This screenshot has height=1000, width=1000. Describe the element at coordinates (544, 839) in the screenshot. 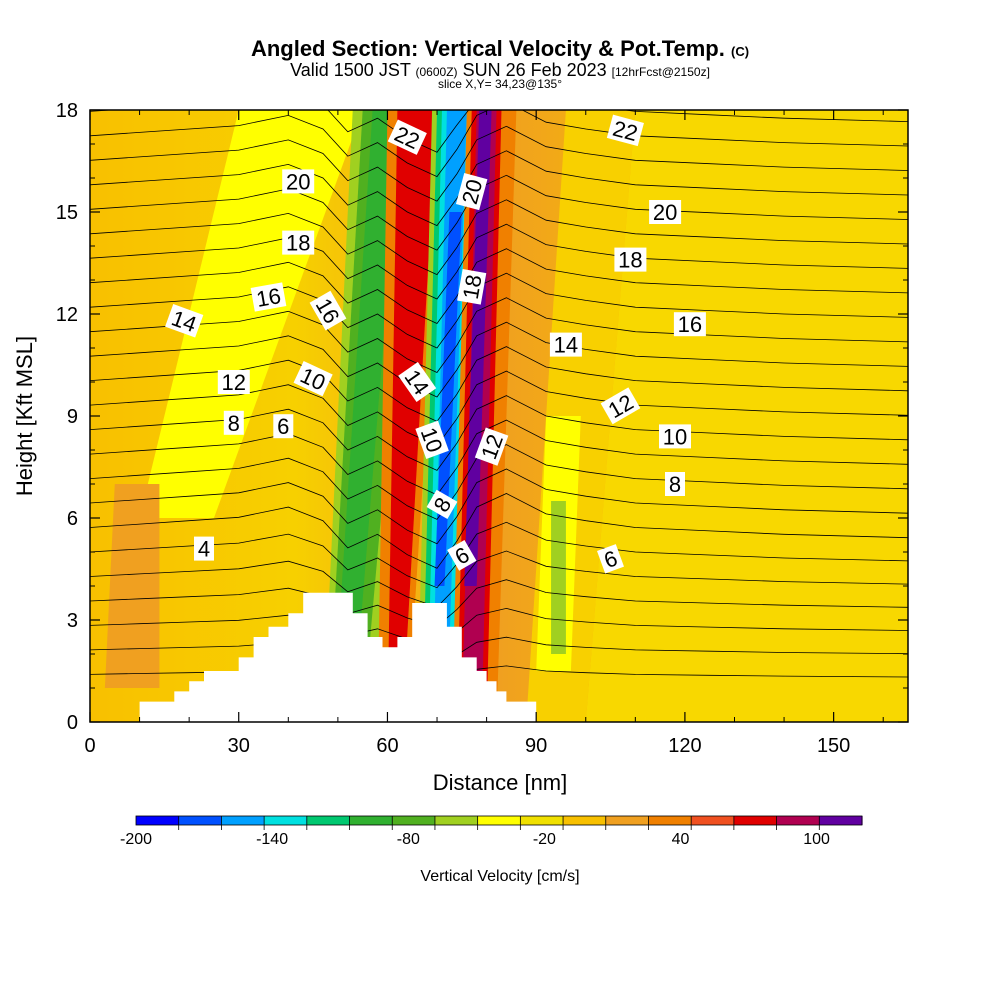

I see `colorbar-tick-label: -20` at that location.